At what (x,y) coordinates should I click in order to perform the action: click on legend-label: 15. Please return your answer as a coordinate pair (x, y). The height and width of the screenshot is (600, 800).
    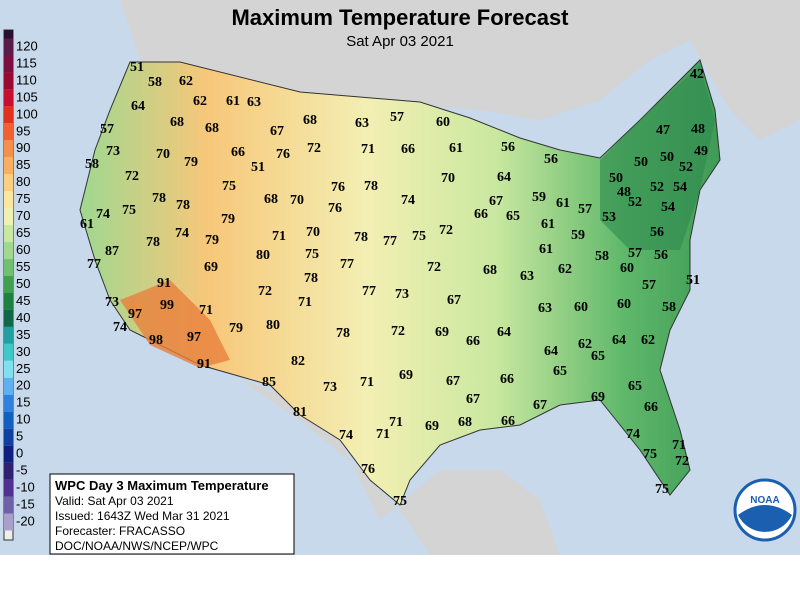
    Looking at the image, I should click on (23, 402).